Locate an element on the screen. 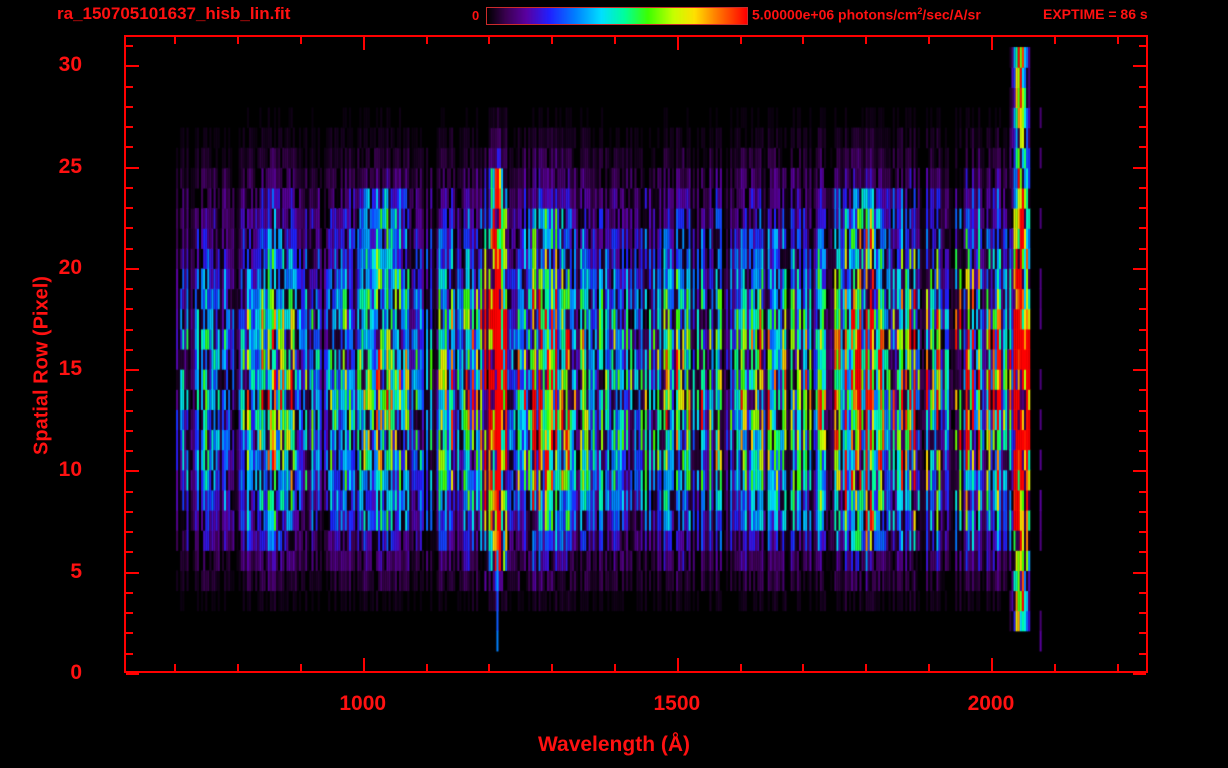 The width and height of the screenshot is (1228, 768). colorbar-max-label: 5.00000e+06 photons/cm2/sec/A/sr is located at coordinates (866, 14).